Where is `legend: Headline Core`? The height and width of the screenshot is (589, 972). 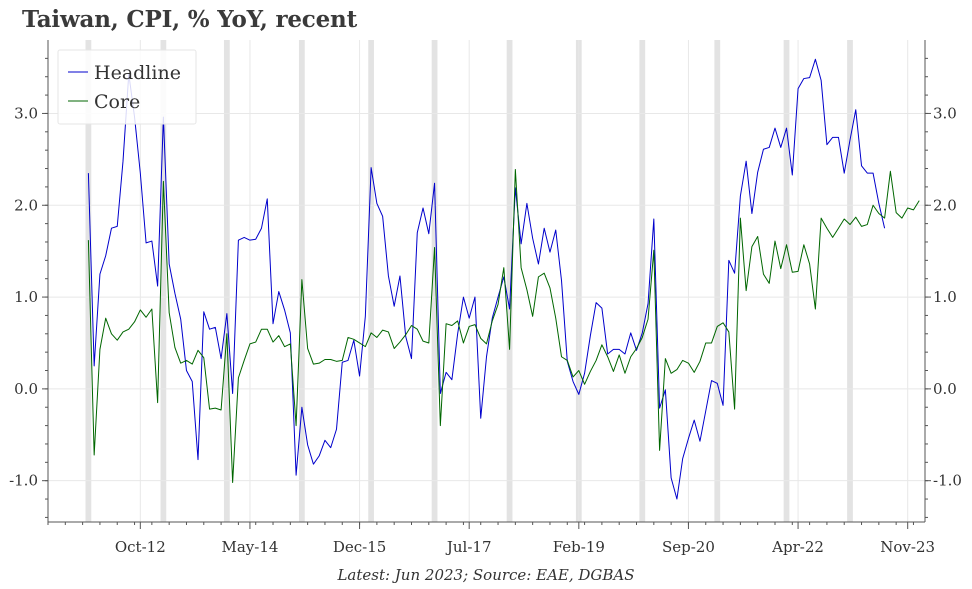
legend: Headline Core is located at coordinates (127, 87).